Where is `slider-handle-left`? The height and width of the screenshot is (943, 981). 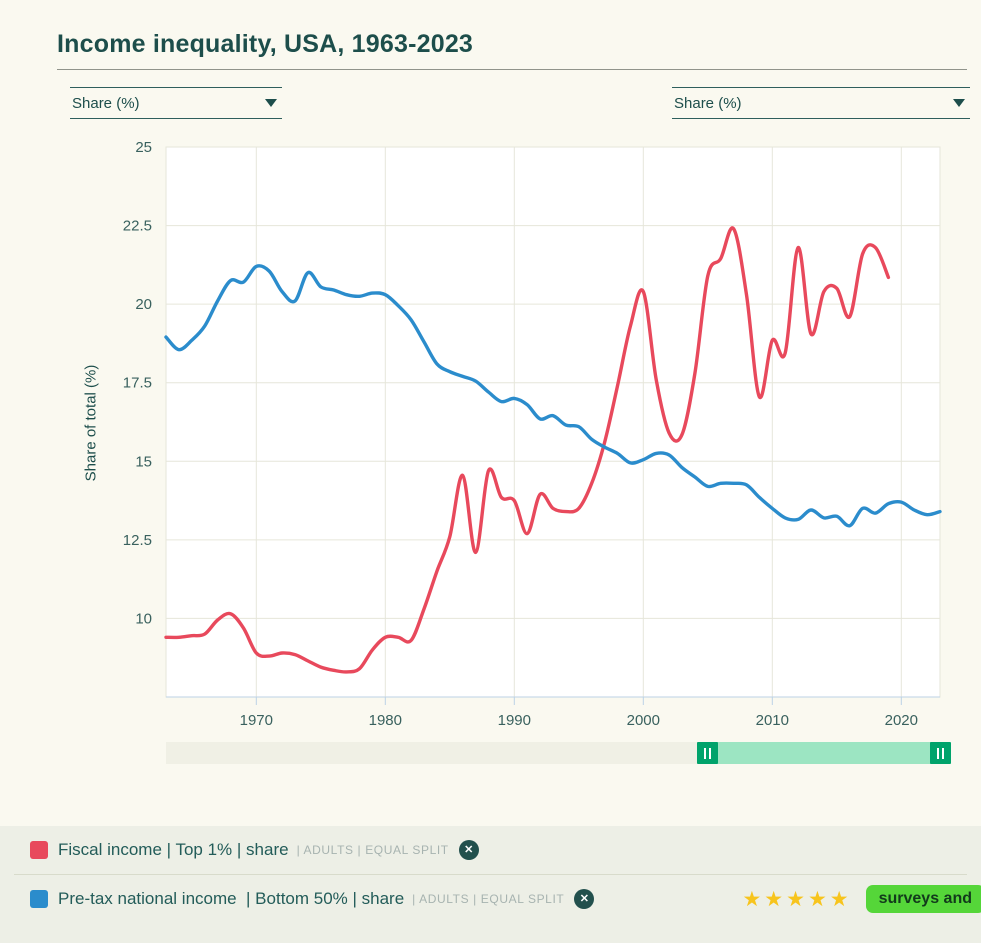 slider-handle-left is located at coordinates (708, 753).